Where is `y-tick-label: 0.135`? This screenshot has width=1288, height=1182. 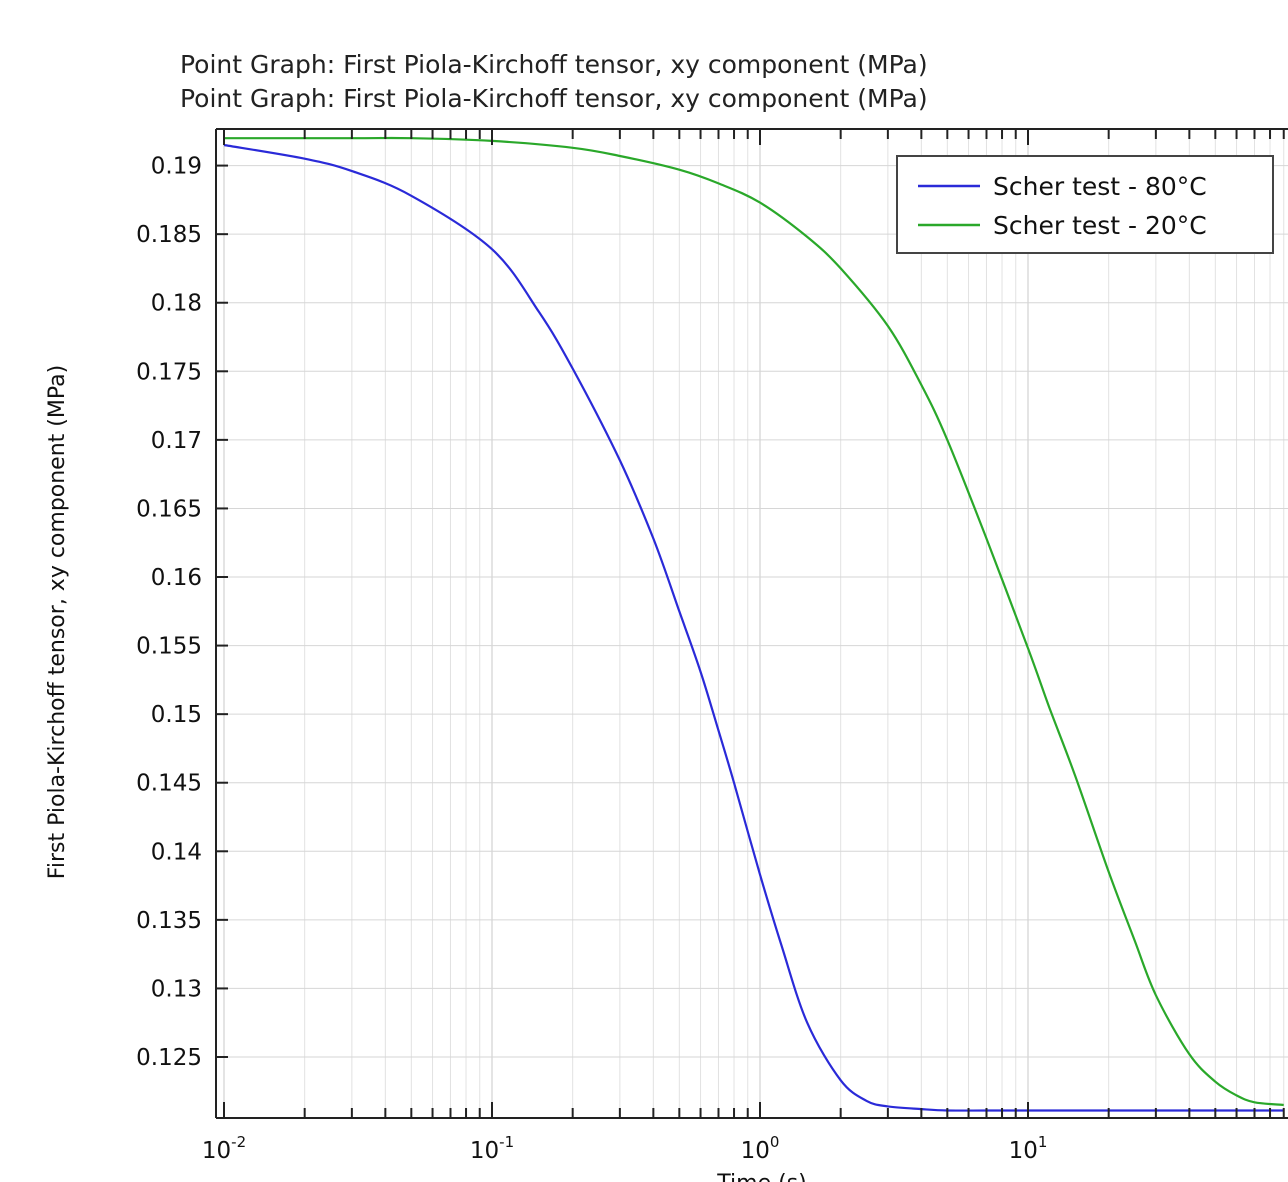 y-tick-label: 0.135 is located at coordinates (169, 921).